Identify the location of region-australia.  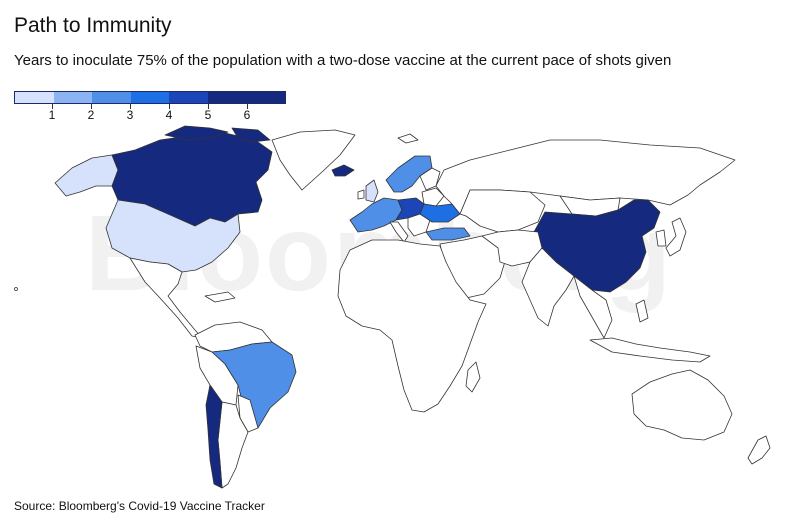
(682, 405).